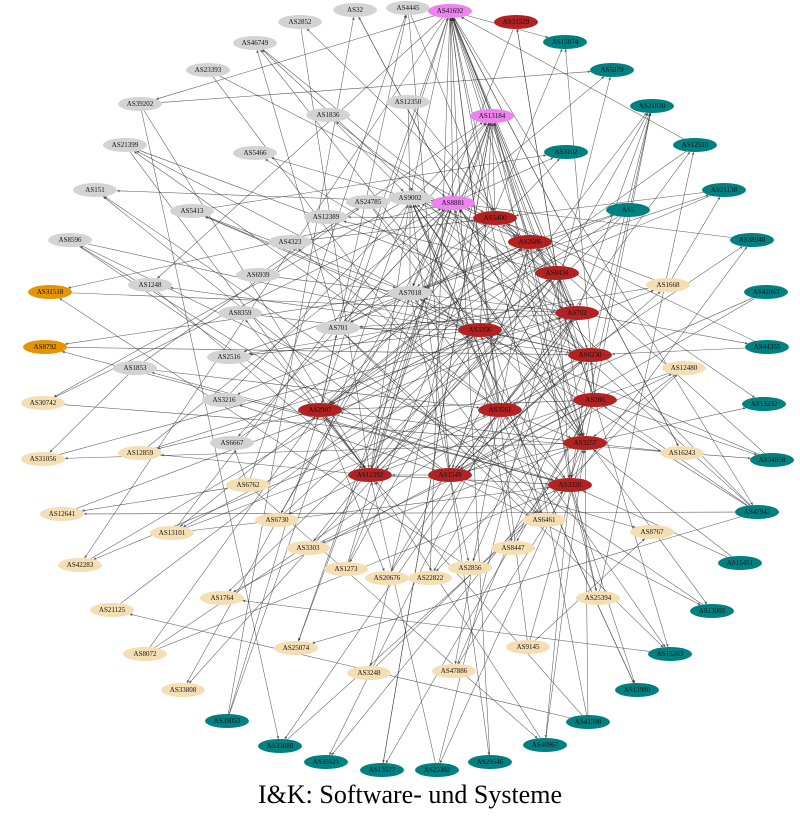 The width and height of the screenshot is (800, 834). Describe the element at coordinates (588, 722) in the screenshot. I see `node: AS41598` at that location.